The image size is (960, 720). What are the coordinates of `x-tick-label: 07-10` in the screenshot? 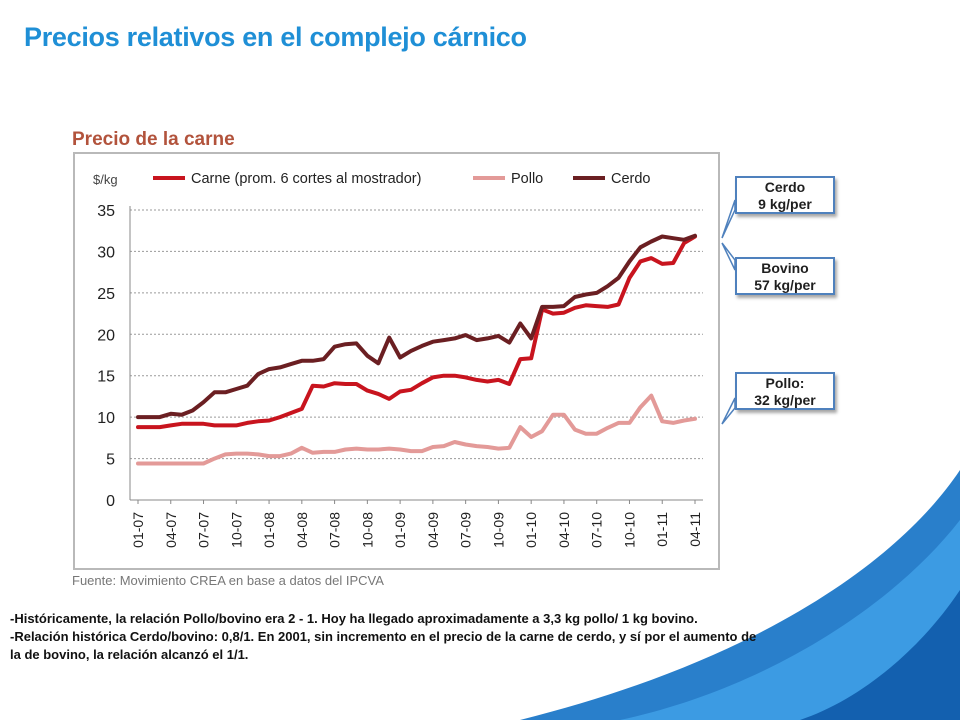 It's located at (597, 530).